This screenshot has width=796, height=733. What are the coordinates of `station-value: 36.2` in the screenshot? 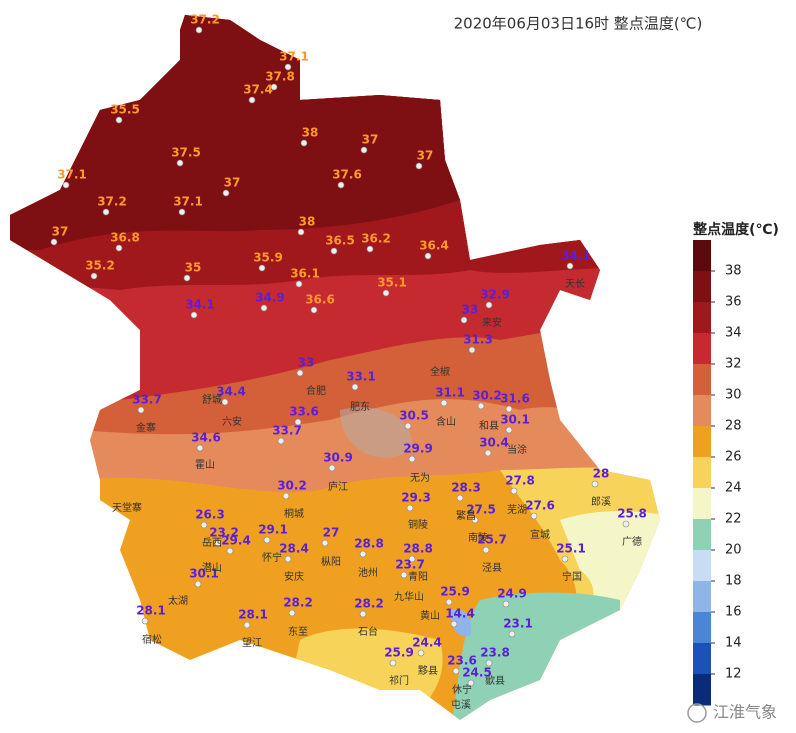 It's located at (376, 239).